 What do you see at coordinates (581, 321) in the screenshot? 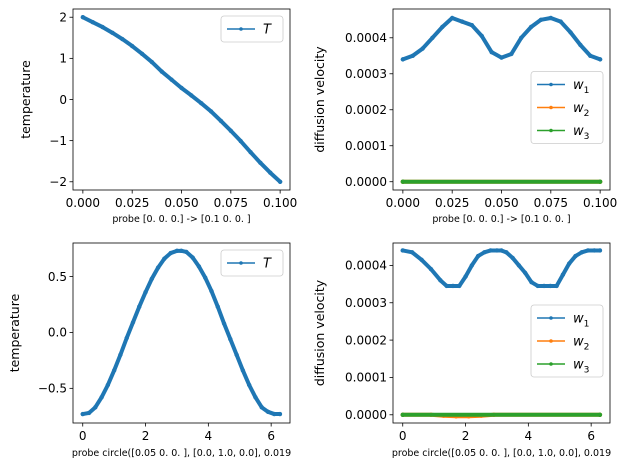
I see `legend-label: w1` at bounding box center [581, 321].